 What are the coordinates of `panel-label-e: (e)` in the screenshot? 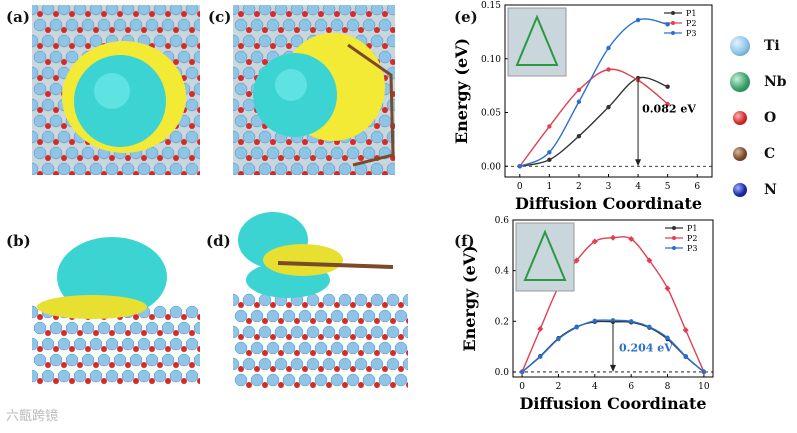 It's located at (466, 17).